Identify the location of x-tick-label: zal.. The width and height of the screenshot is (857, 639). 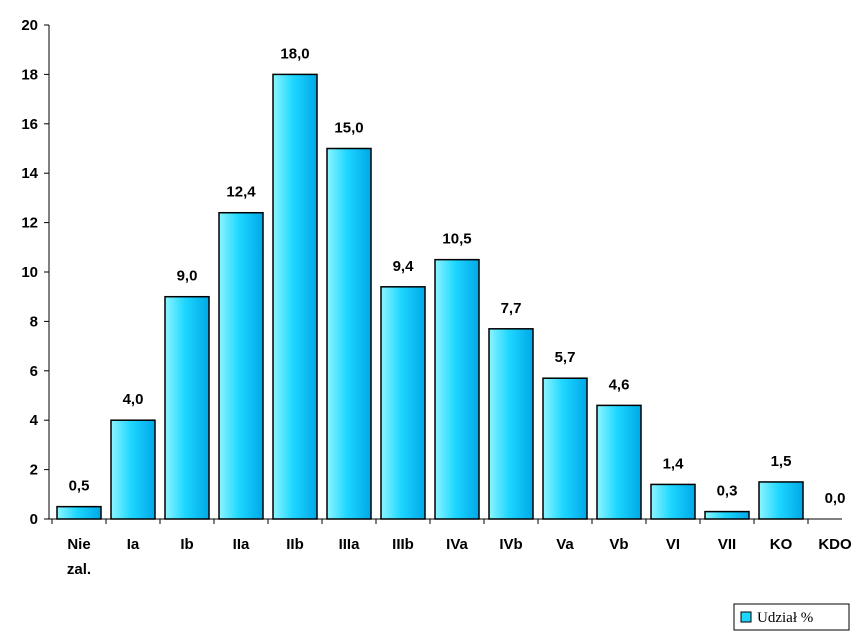
(79, 569).